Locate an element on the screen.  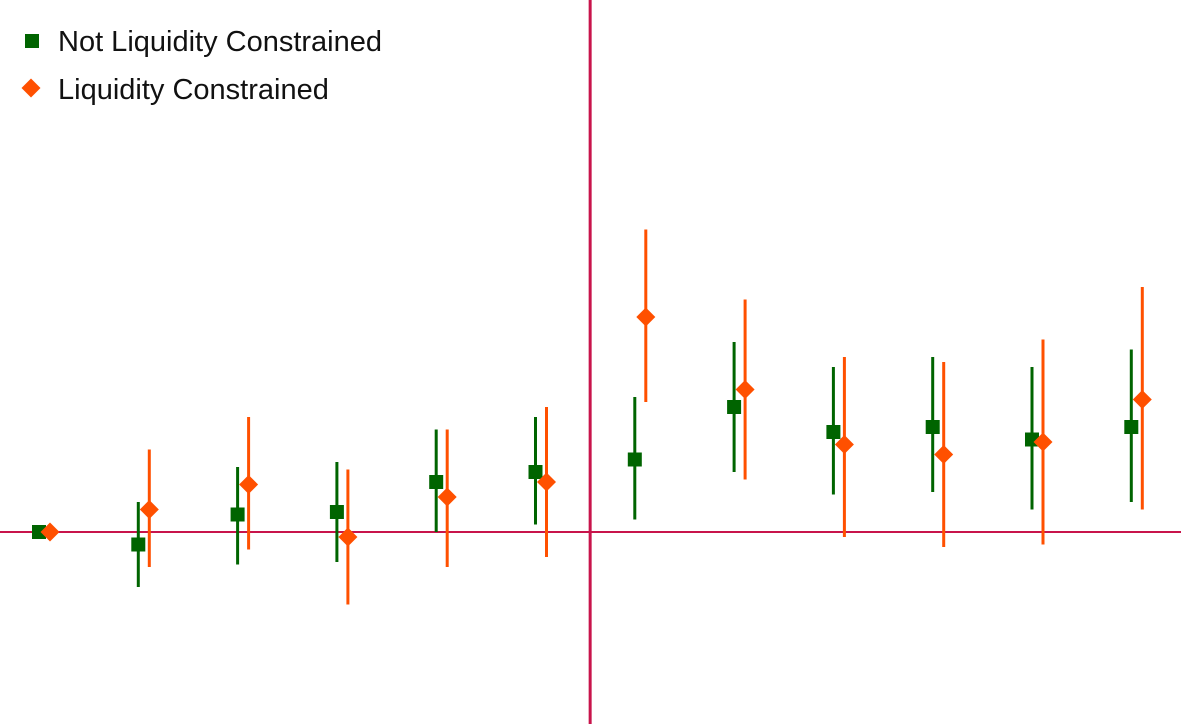
legend-marker-liquidity-constrained is located at coordinates (31, 88).